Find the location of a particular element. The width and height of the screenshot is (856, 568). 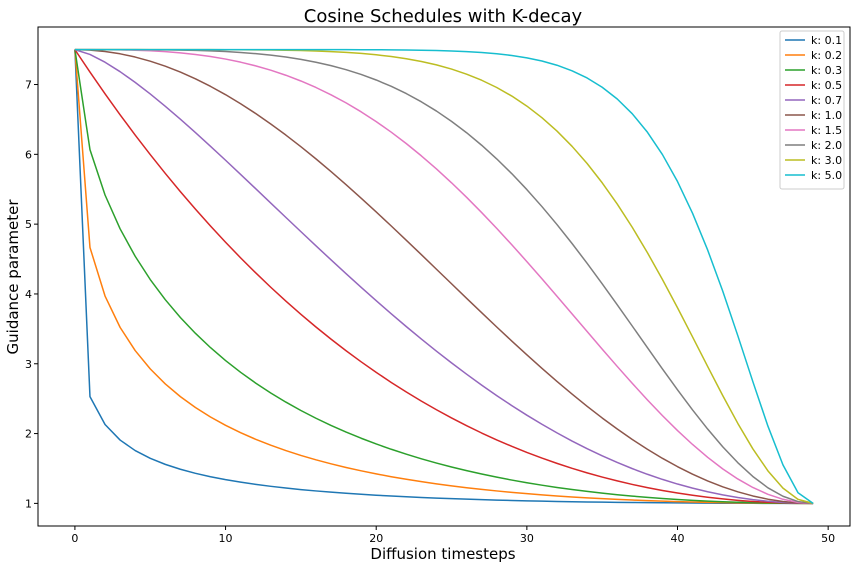

x-axis-label: Diffusion timesteps is located at coordinates (442, 554).